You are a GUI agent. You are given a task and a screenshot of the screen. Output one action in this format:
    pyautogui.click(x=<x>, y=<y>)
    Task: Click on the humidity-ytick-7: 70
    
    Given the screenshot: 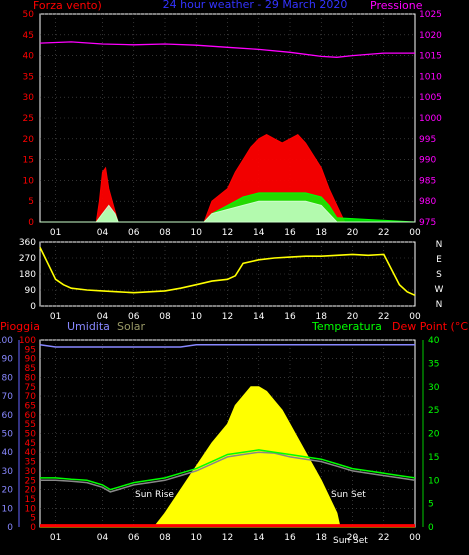 What is the action you would take?
    pyautogui.click(x=8, y=397)
    